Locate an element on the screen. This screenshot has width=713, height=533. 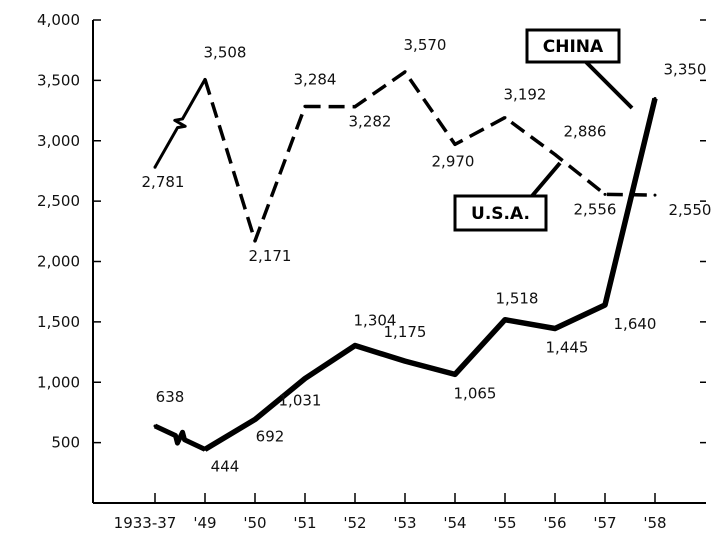
legend-box-china is located at coordinates (573, 46).